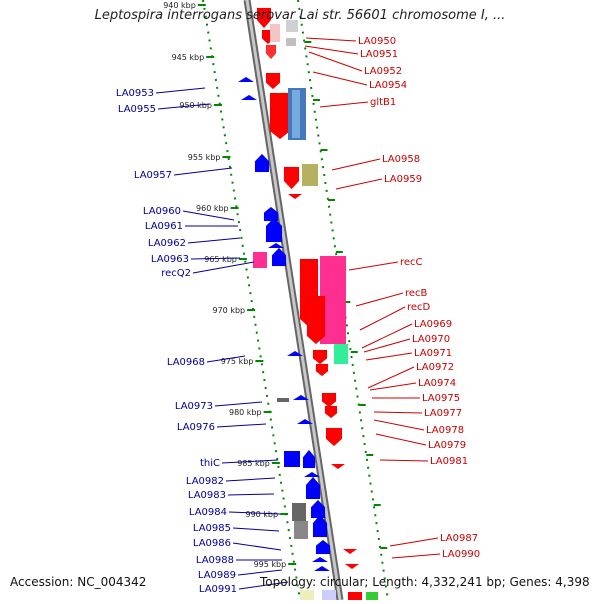 The image size is (600, 604). I want to click on tick-label: 965 kbp, so click(220, 259).